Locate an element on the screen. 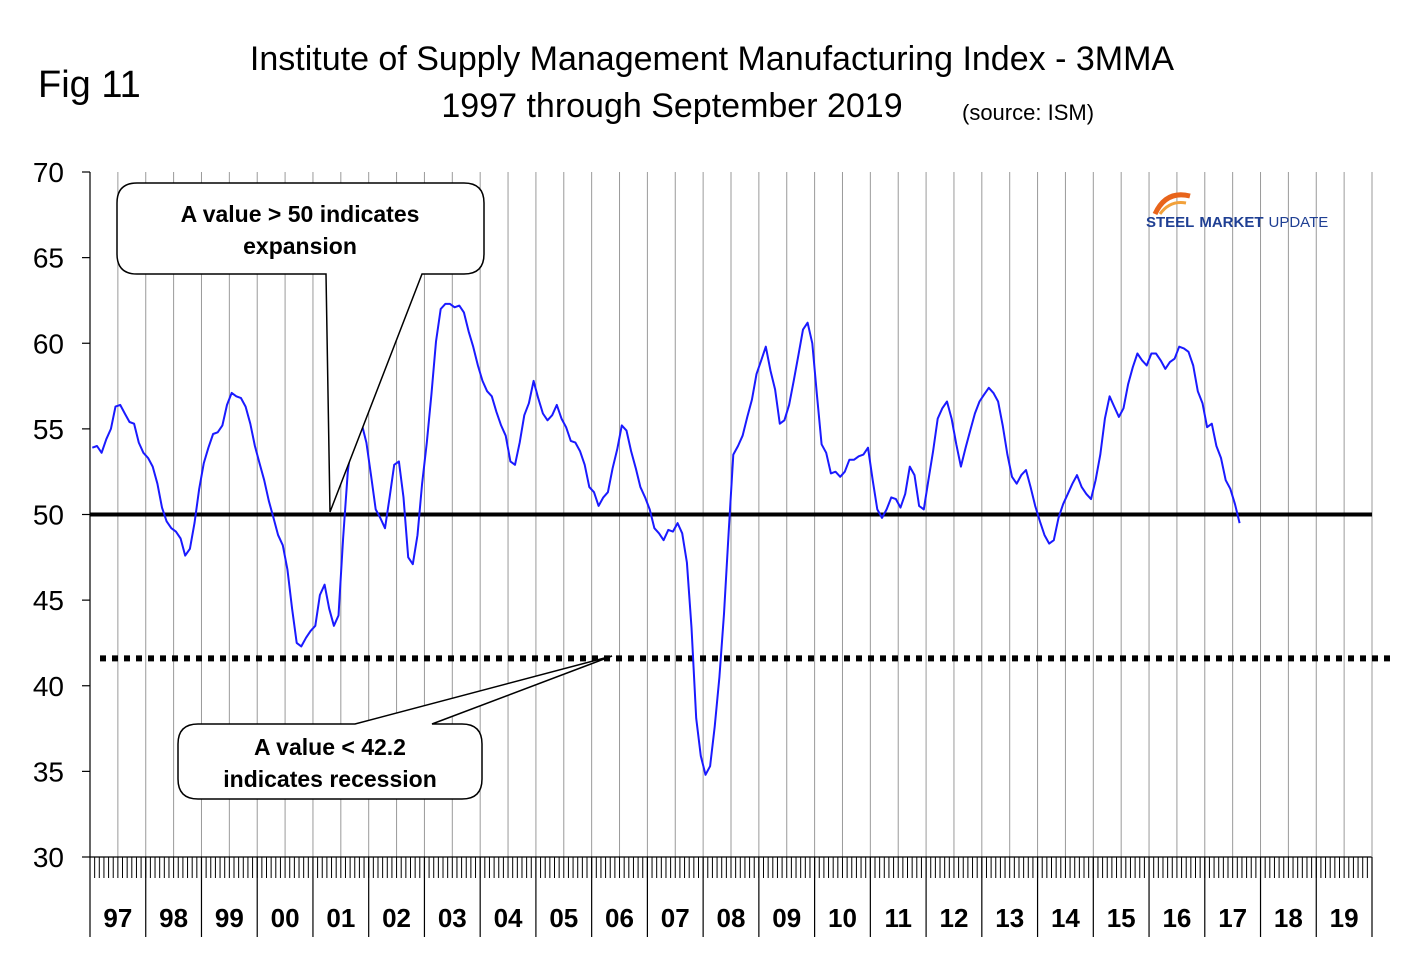 This screenshot has width=1420, height=973. x-tick-label: 01 is located at coordinates (340, 918).